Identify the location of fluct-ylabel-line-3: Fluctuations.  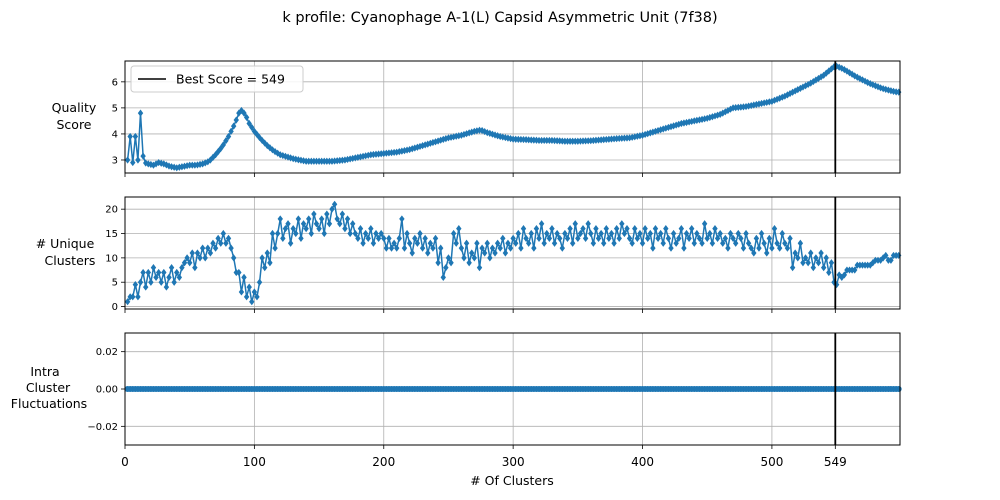
(49, 403).